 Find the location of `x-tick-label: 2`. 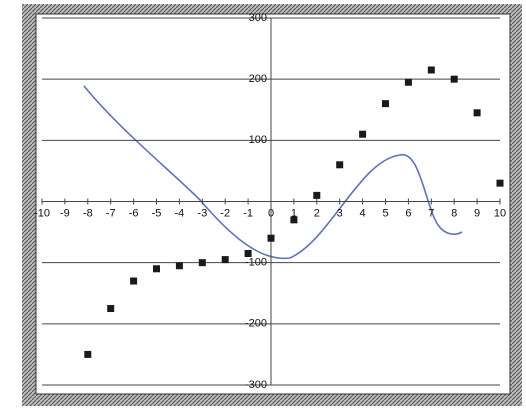

x-tick-label: 2 is located at coordinates (317, 213).